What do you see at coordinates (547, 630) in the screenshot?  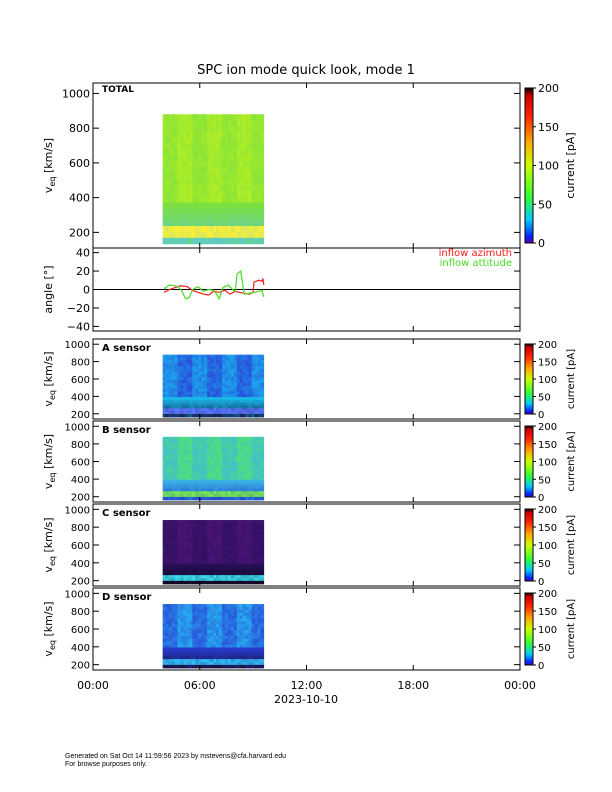 I see `colorbar-tick-label: 100` at bounding box center [547, 630].